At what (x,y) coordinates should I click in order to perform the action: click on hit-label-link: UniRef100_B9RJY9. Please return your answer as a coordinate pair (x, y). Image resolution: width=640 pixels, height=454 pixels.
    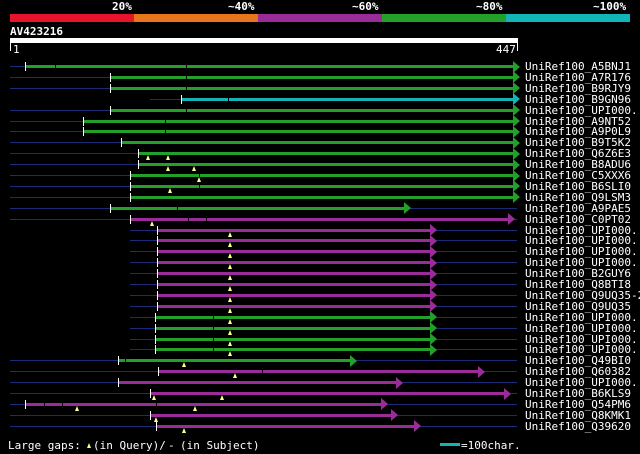
    Looking at the image, I should click on (578, 88).